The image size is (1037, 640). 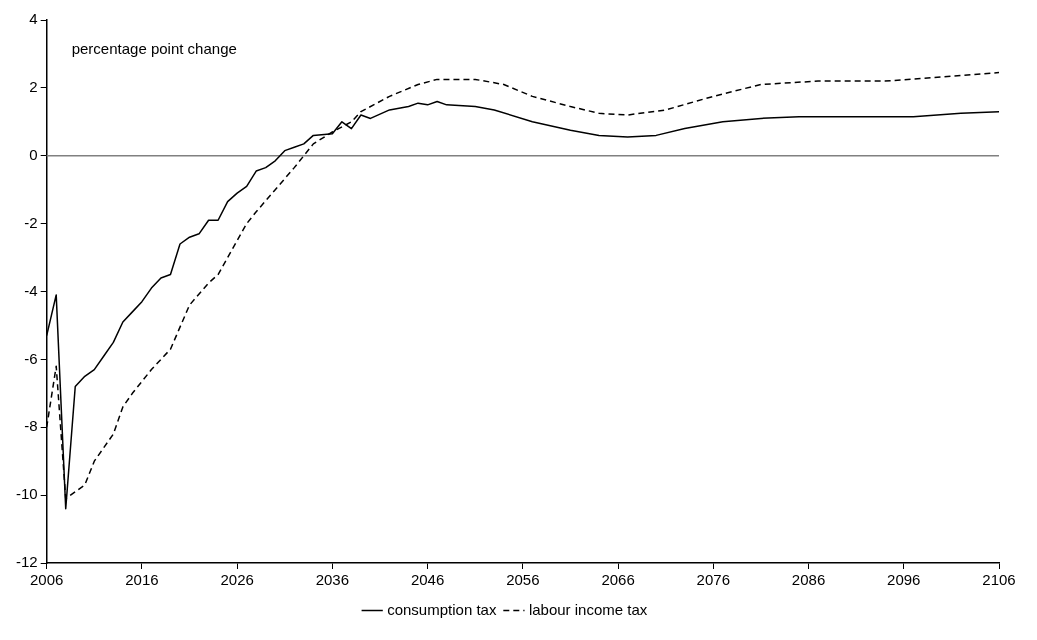 I want to click on y-tick-label: -4, so click(x=31, y=290).